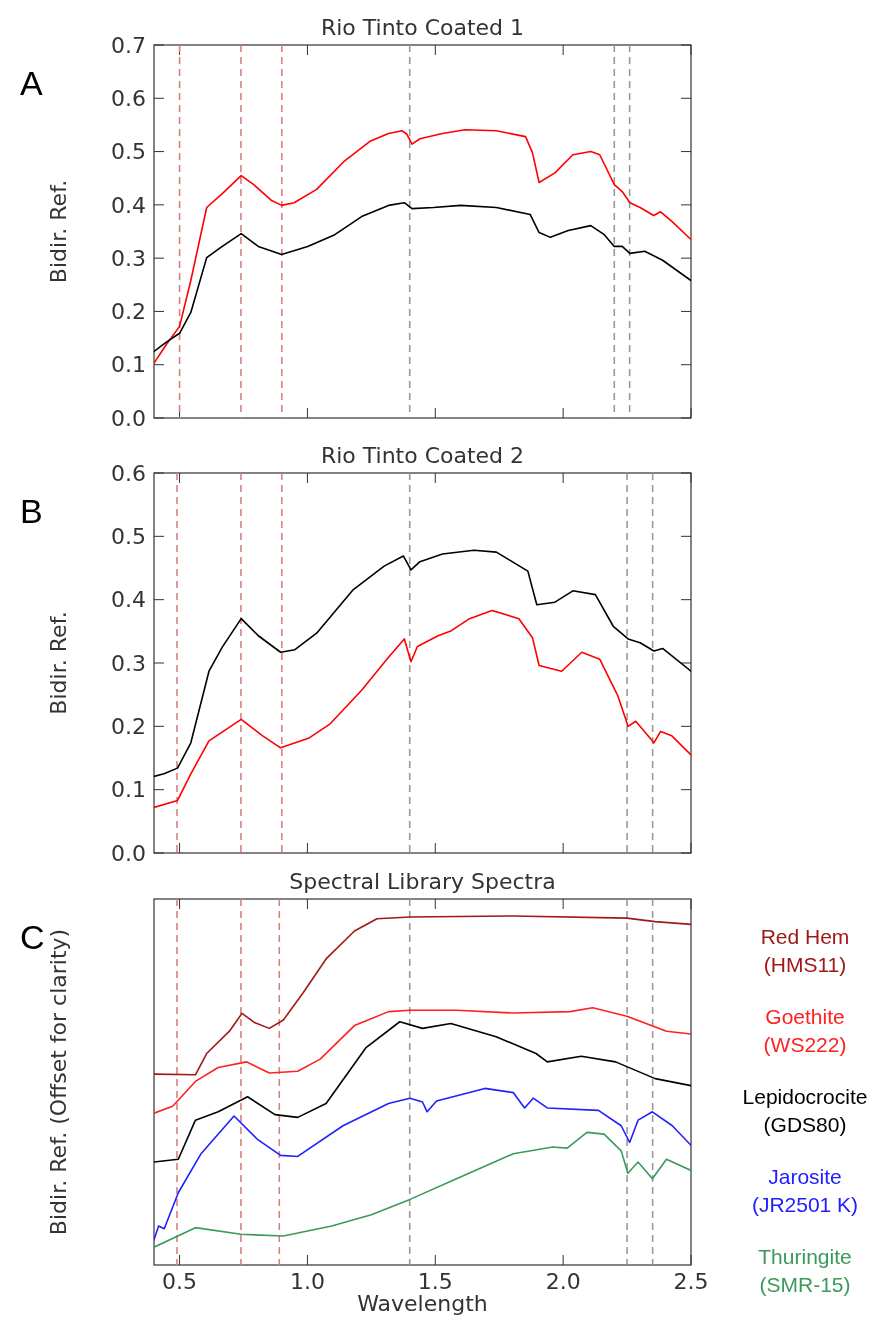  What do you see at coordinates (805, 1190) in the screenshot?
I see `text: Jarosite (JR2501 K)` at bounding box center [805, 1190].